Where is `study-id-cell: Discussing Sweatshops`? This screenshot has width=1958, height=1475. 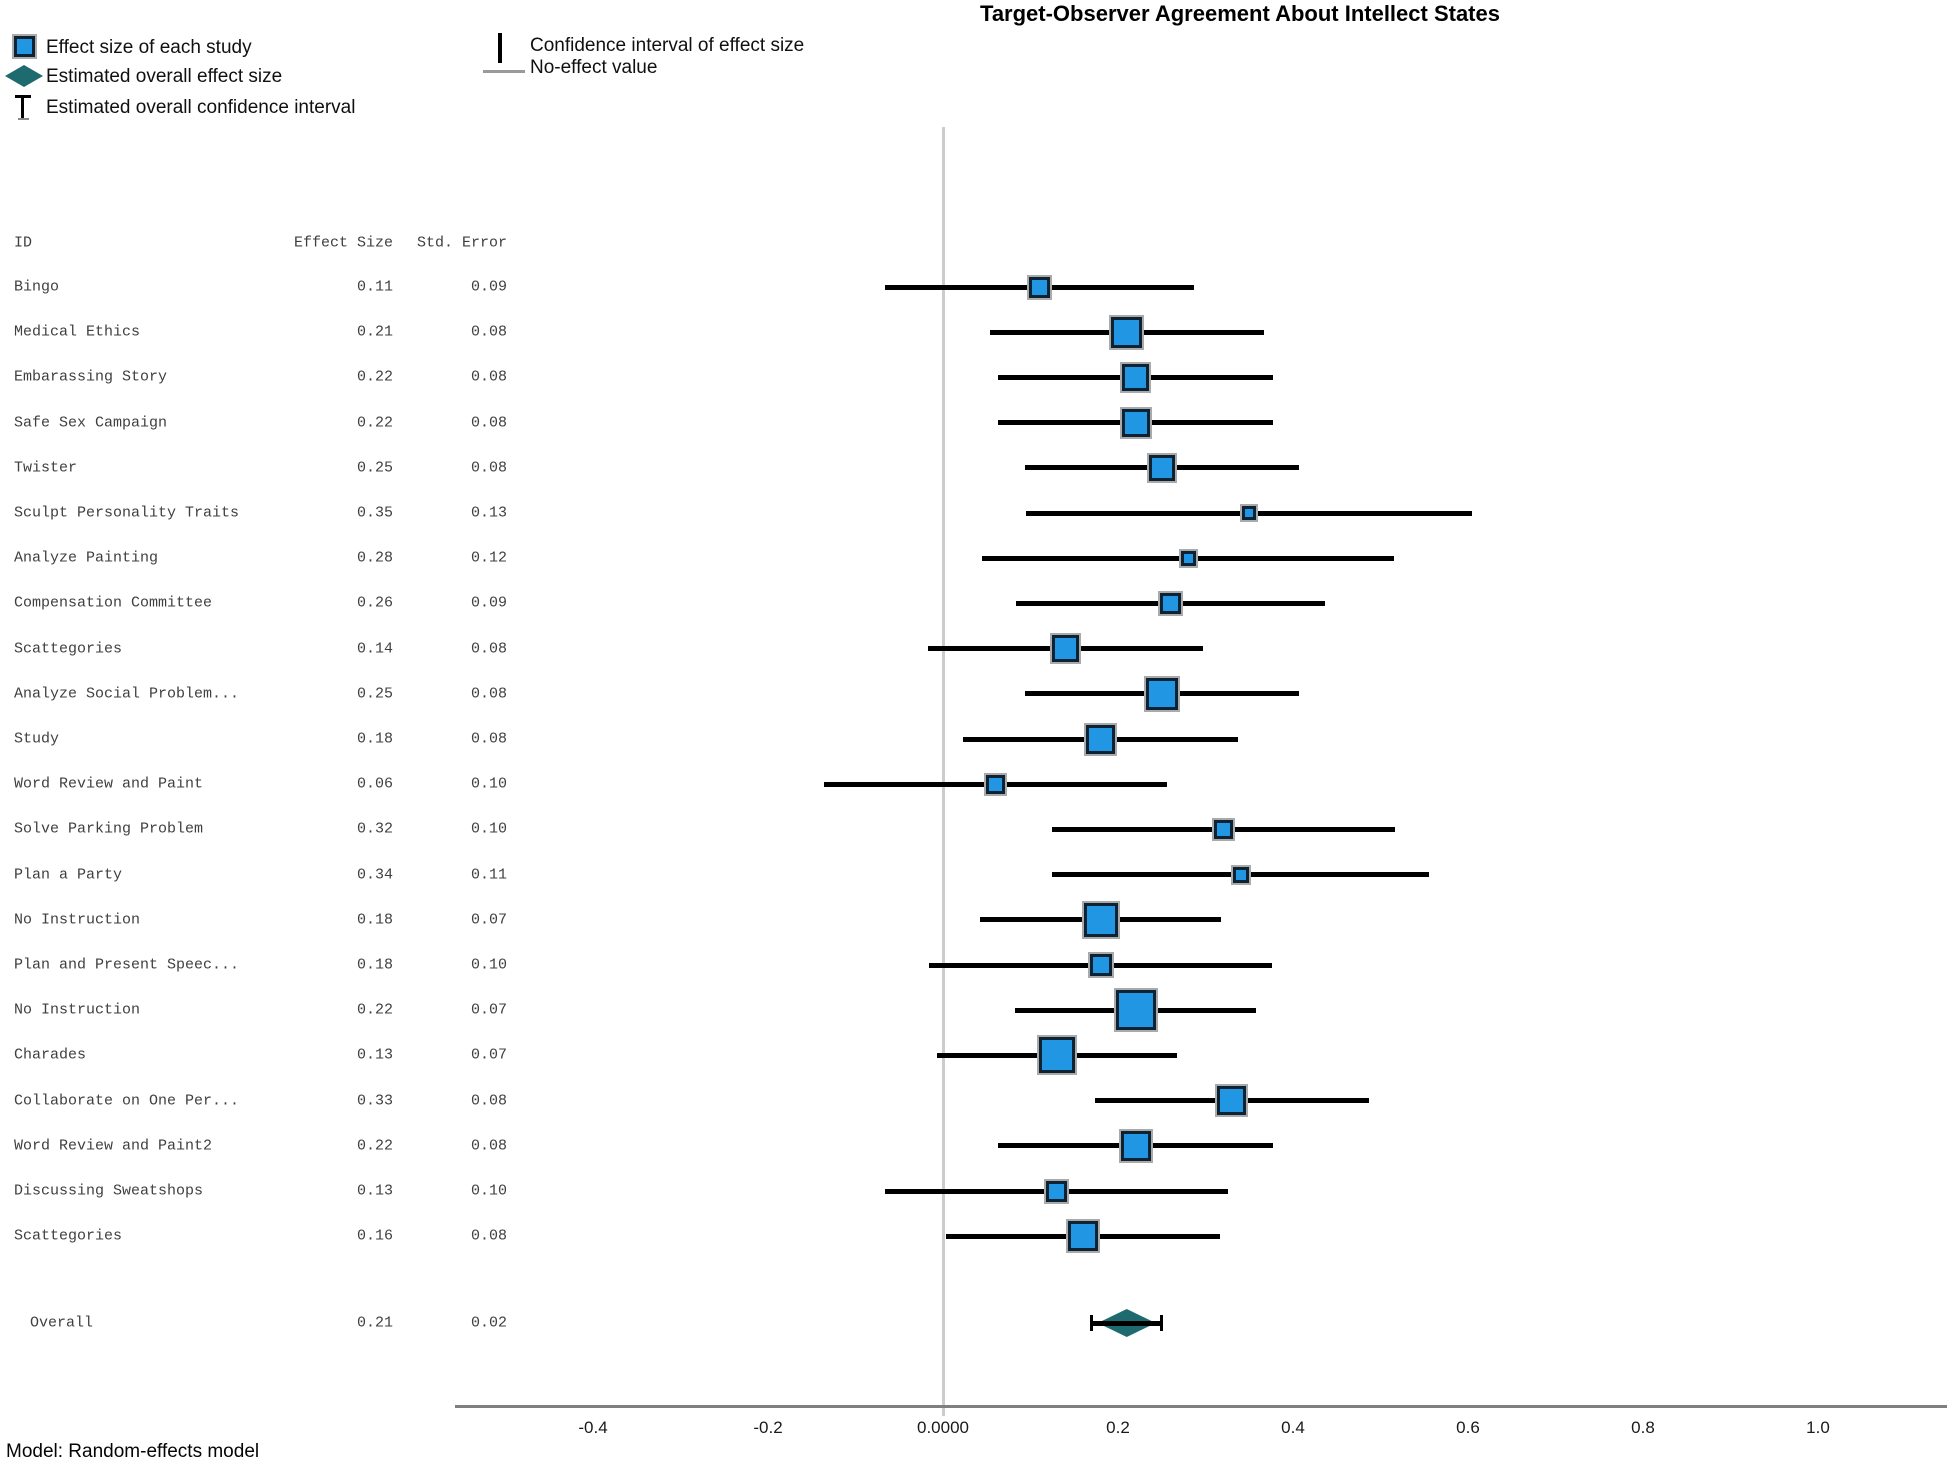
study-id-cell: Discussing Sweatshops is located at coordinates (109, 1191).